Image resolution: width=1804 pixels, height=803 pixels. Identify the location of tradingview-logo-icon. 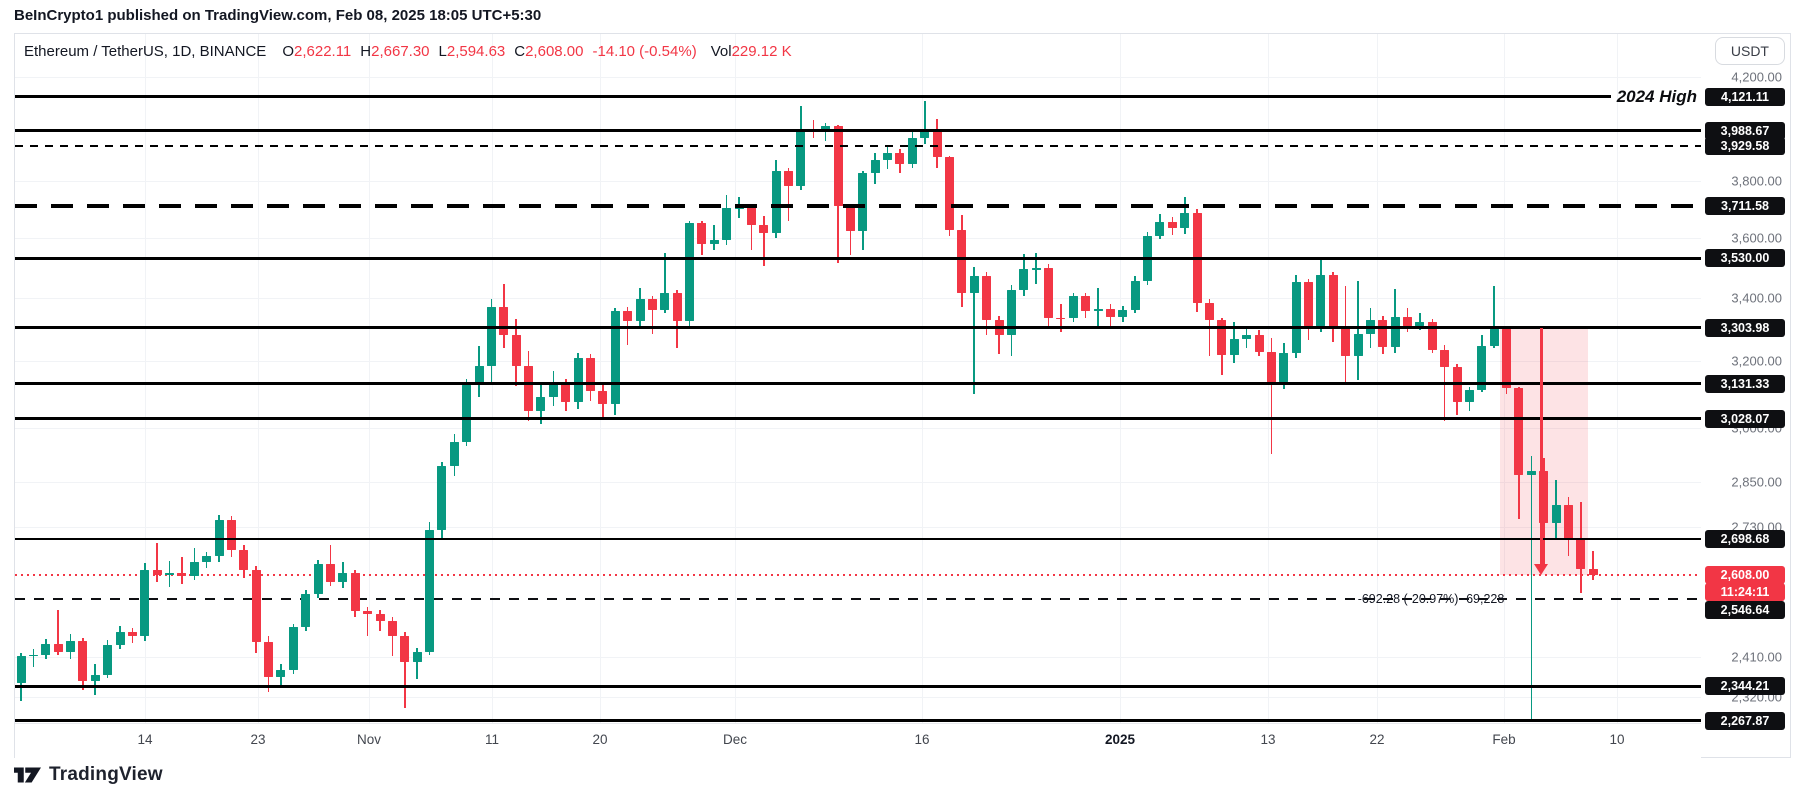
(27, 775).